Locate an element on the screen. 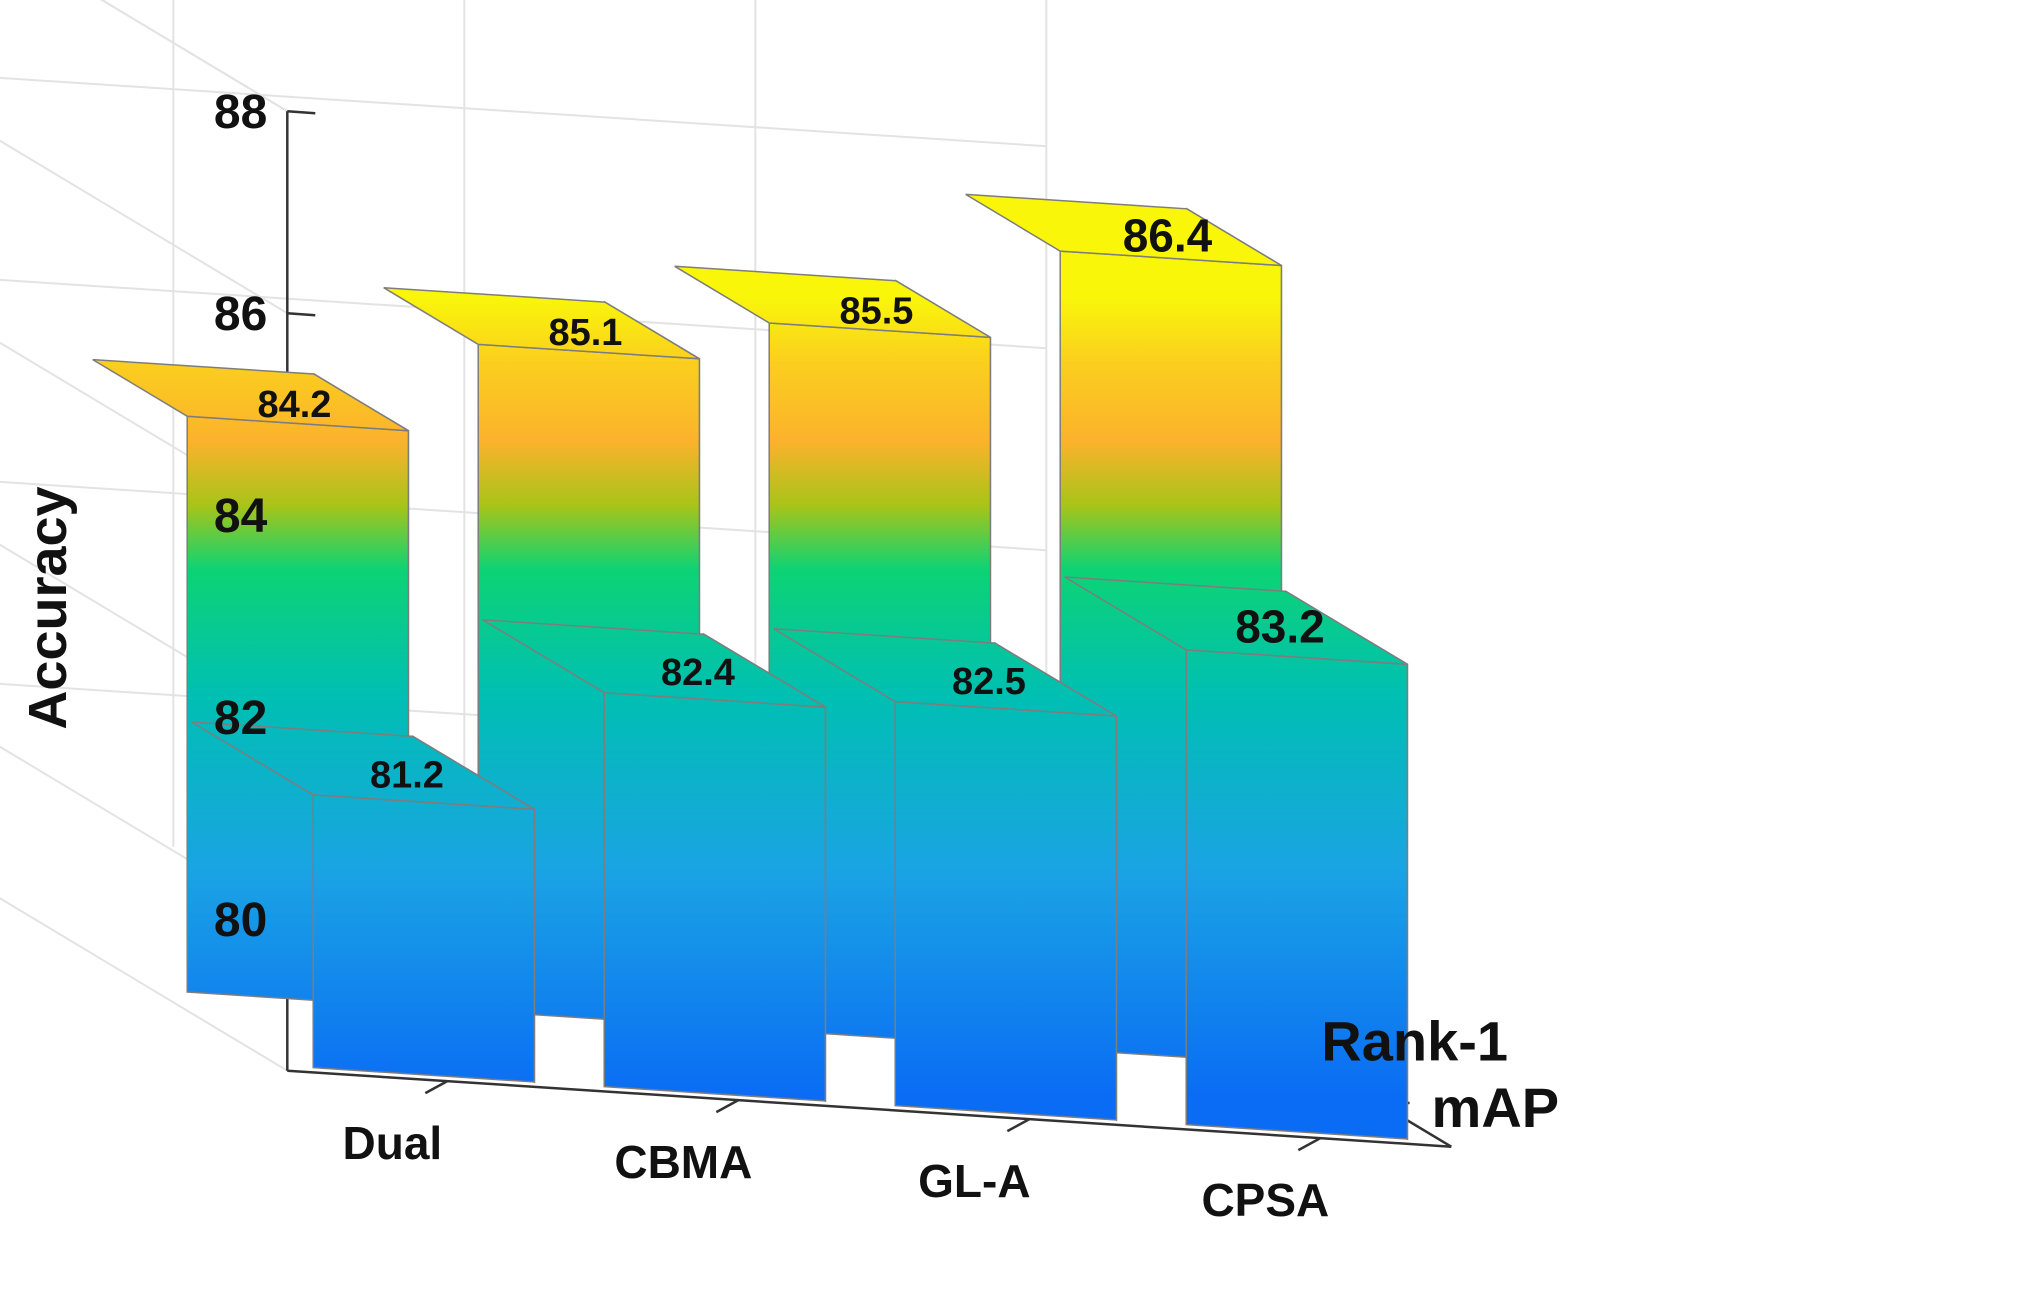 Image resolution: width=2036 pixels, height=1291 pixels. bar-value-label: 81.2 is located at coordinates (407, 775).